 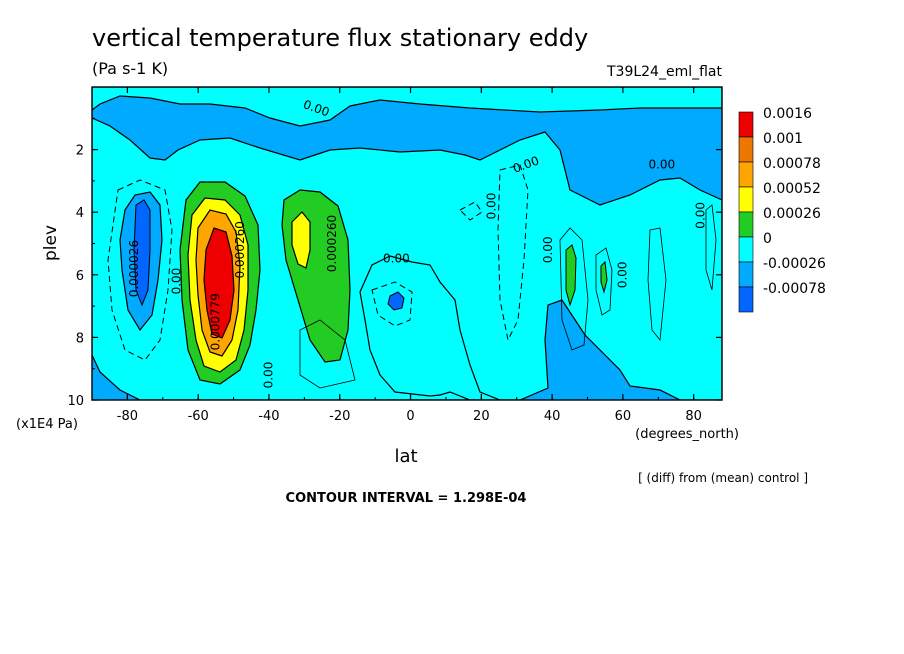 I want to click on contour-label: 0.000026, so click(x=134, y=268).